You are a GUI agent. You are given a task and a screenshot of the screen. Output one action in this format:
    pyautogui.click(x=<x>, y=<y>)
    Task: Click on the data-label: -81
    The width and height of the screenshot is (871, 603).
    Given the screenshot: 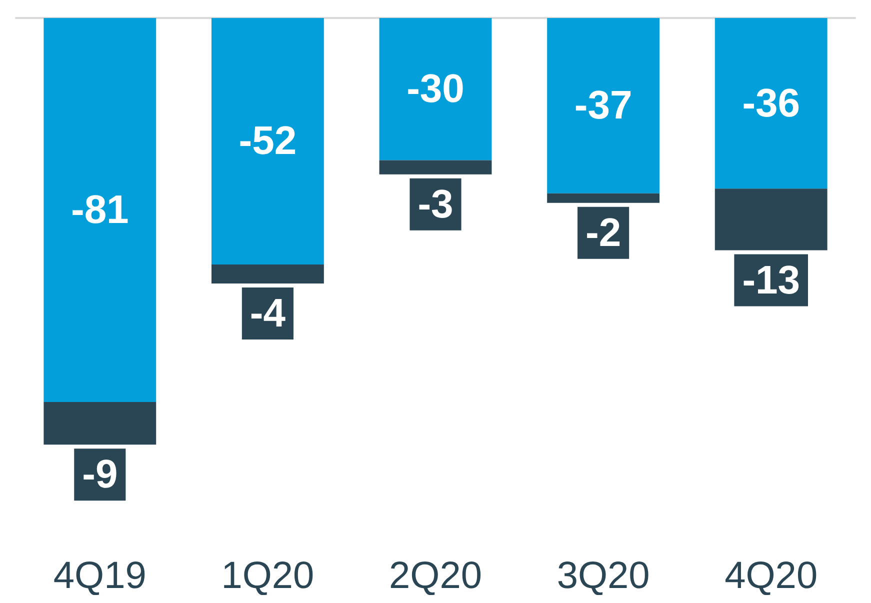 What is the action you would take?
    pyautogui.click(x=99, y=210)
    